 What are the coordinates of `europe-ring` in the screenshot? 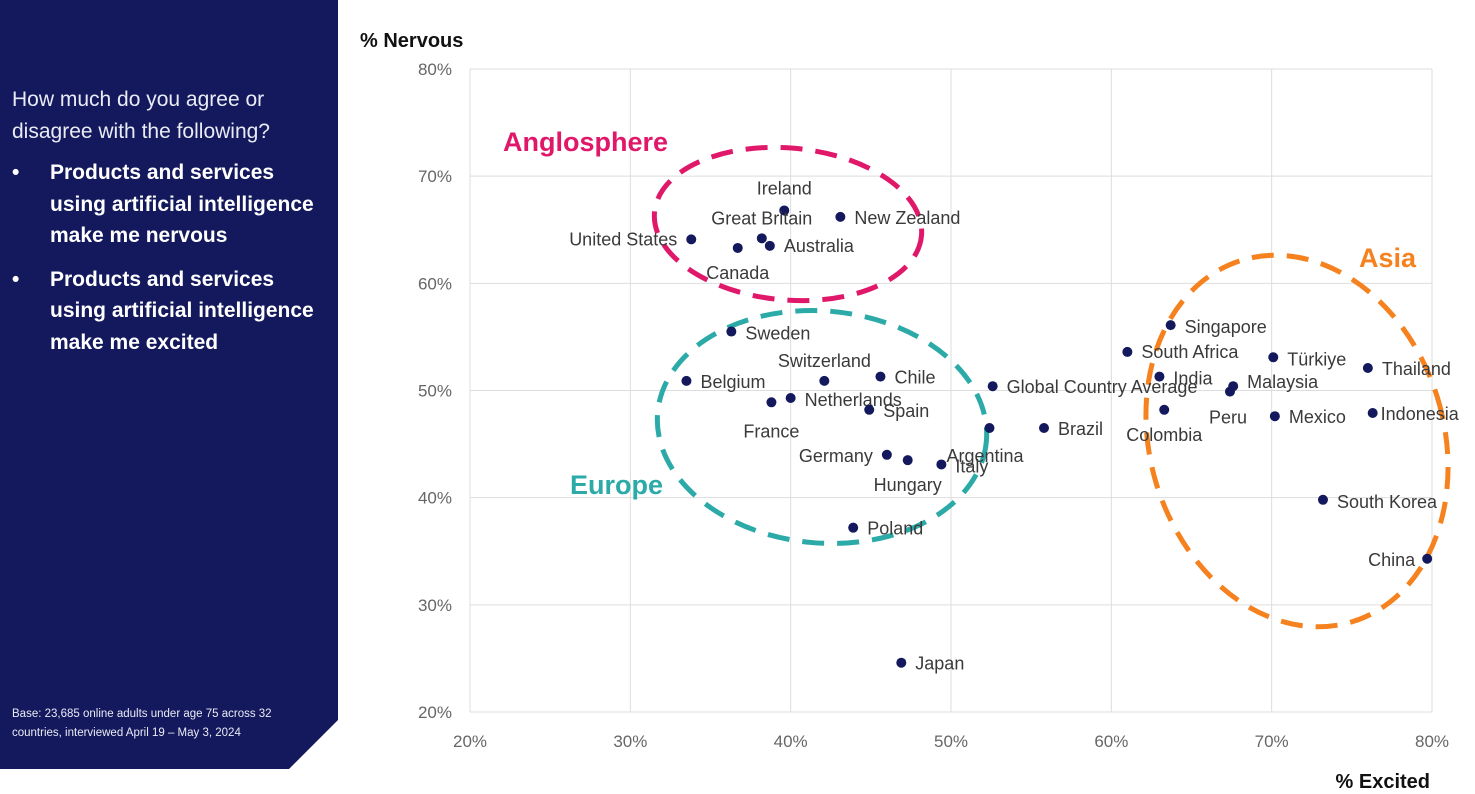 It's located at (822, 427).